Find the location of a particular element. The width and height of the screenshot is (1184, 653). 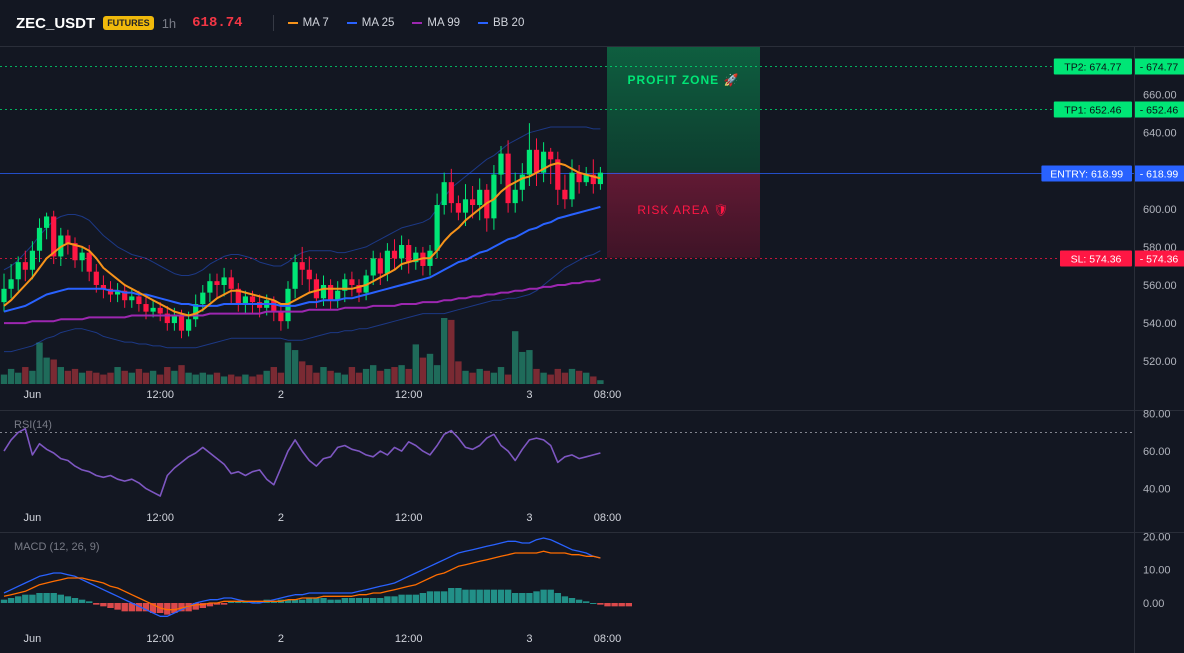

legend-ma7: MA 7 is located at coordinates (308, 23).